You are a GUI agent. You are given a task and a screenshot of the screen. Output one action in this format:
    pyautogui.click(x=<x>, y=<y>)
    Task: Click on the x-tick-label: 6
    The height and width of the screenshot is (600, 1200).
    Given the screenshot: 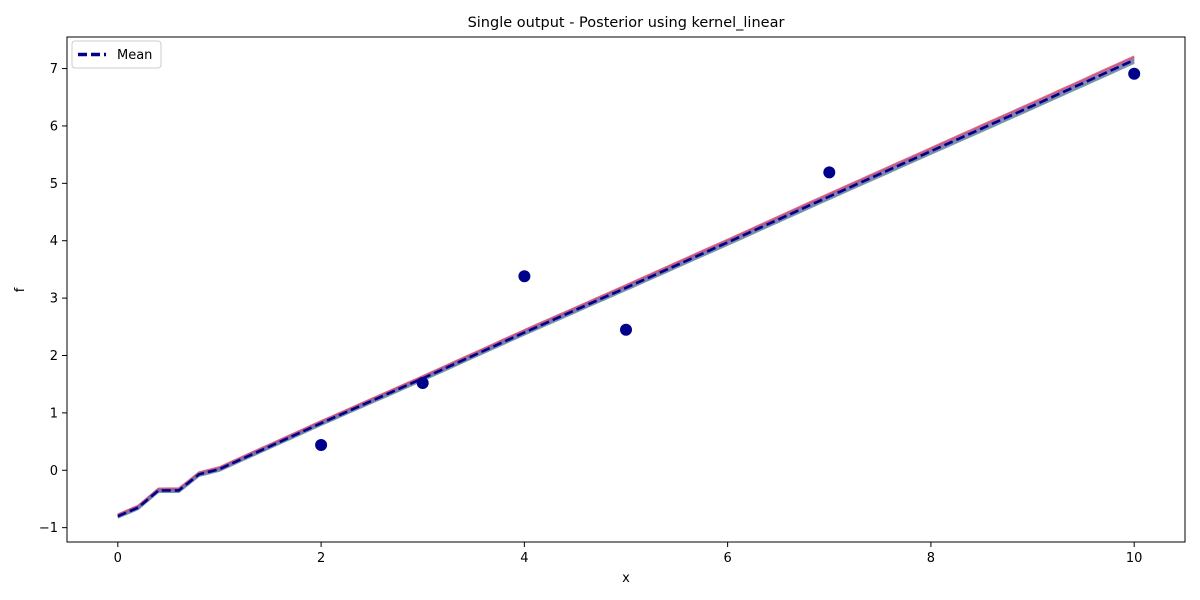 What is the action you would take?
    pyautogui.click(x=727, y=558)
    